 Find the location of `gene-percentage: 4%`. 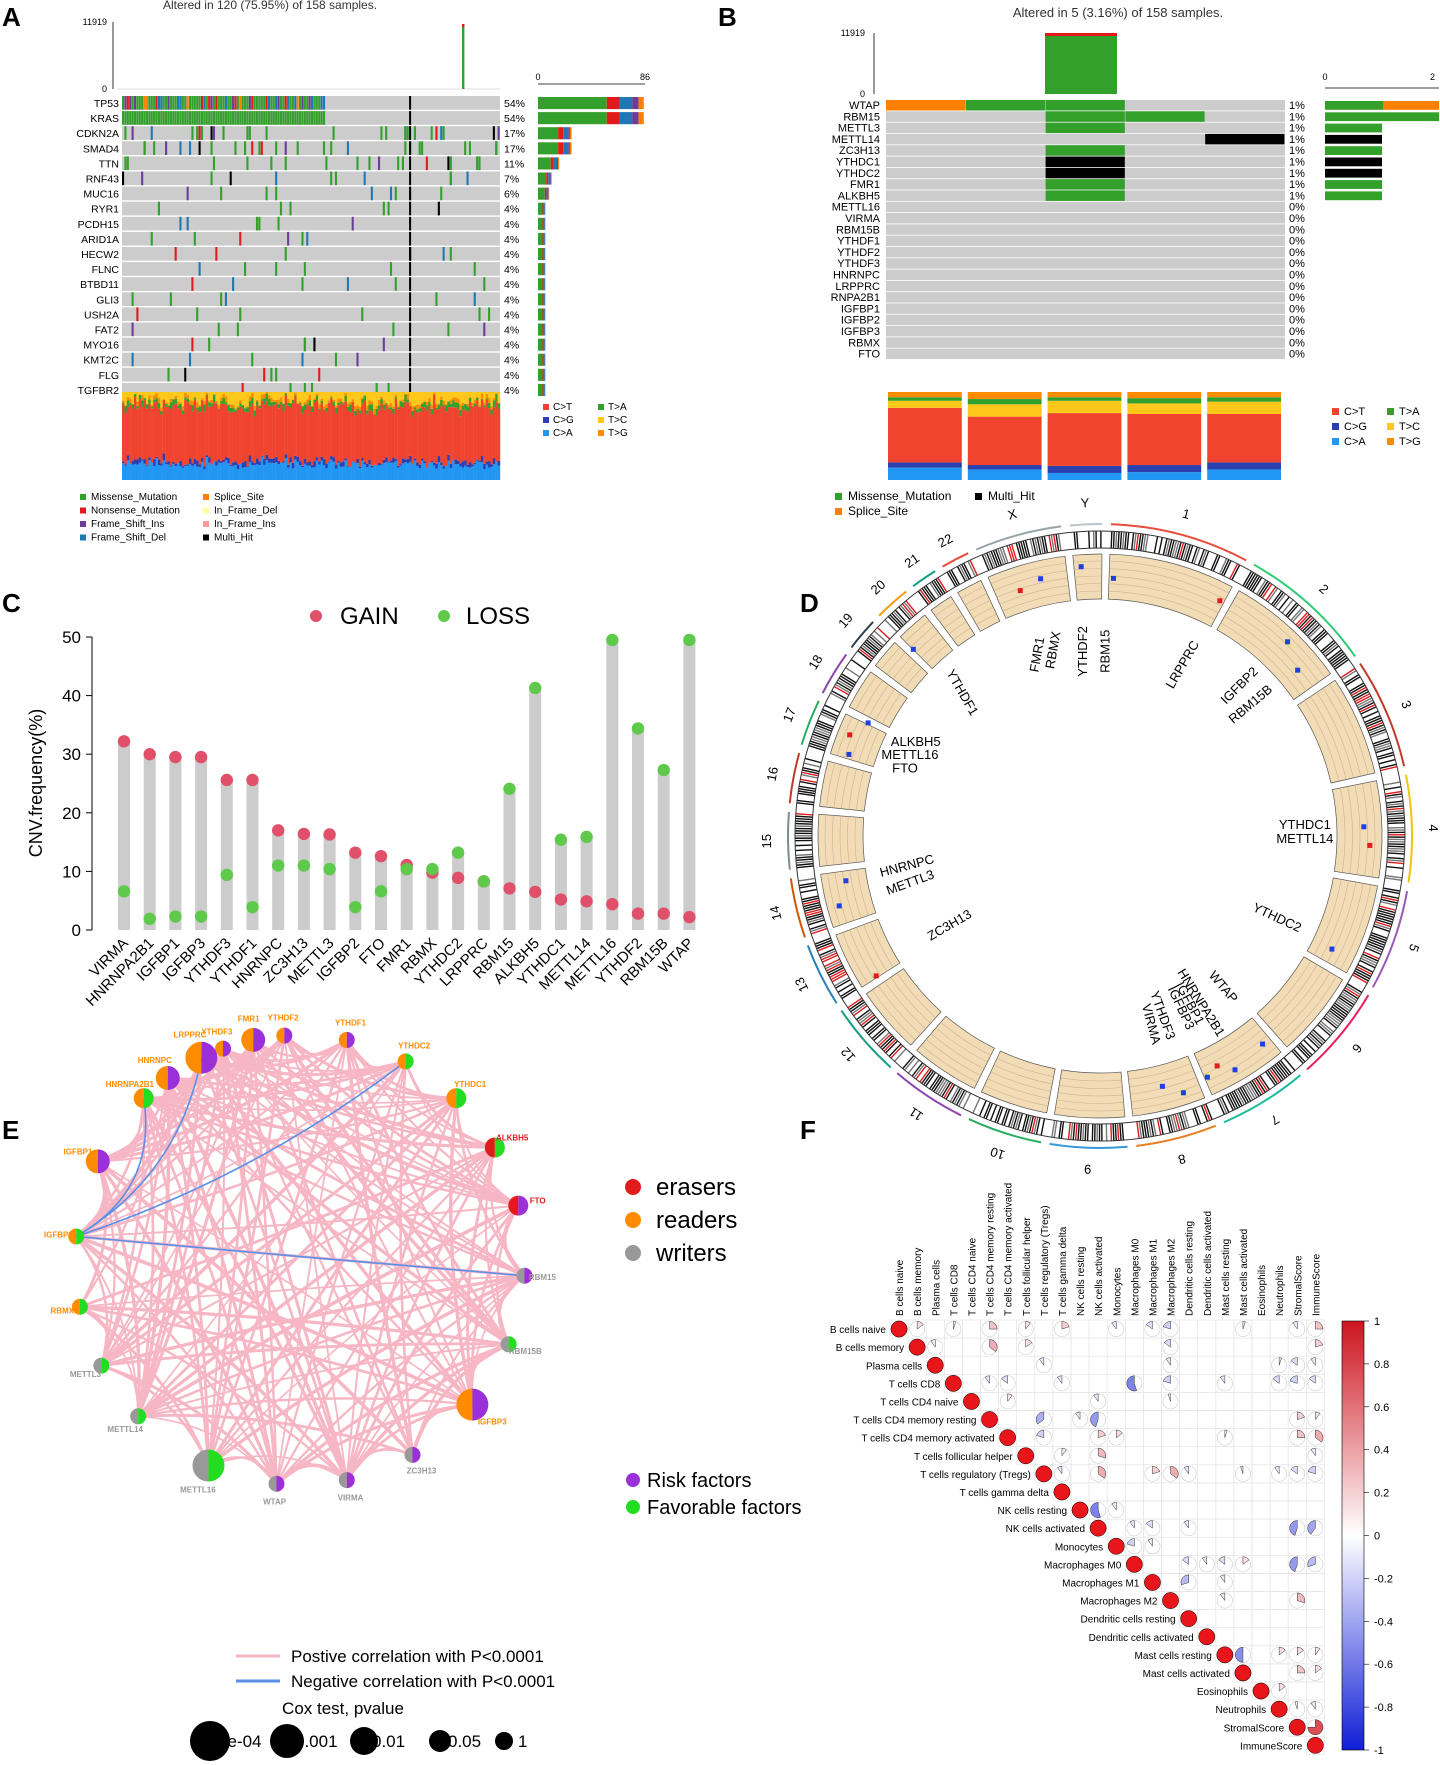

gene-percentage: 4% is located at coordinates (511, 315).